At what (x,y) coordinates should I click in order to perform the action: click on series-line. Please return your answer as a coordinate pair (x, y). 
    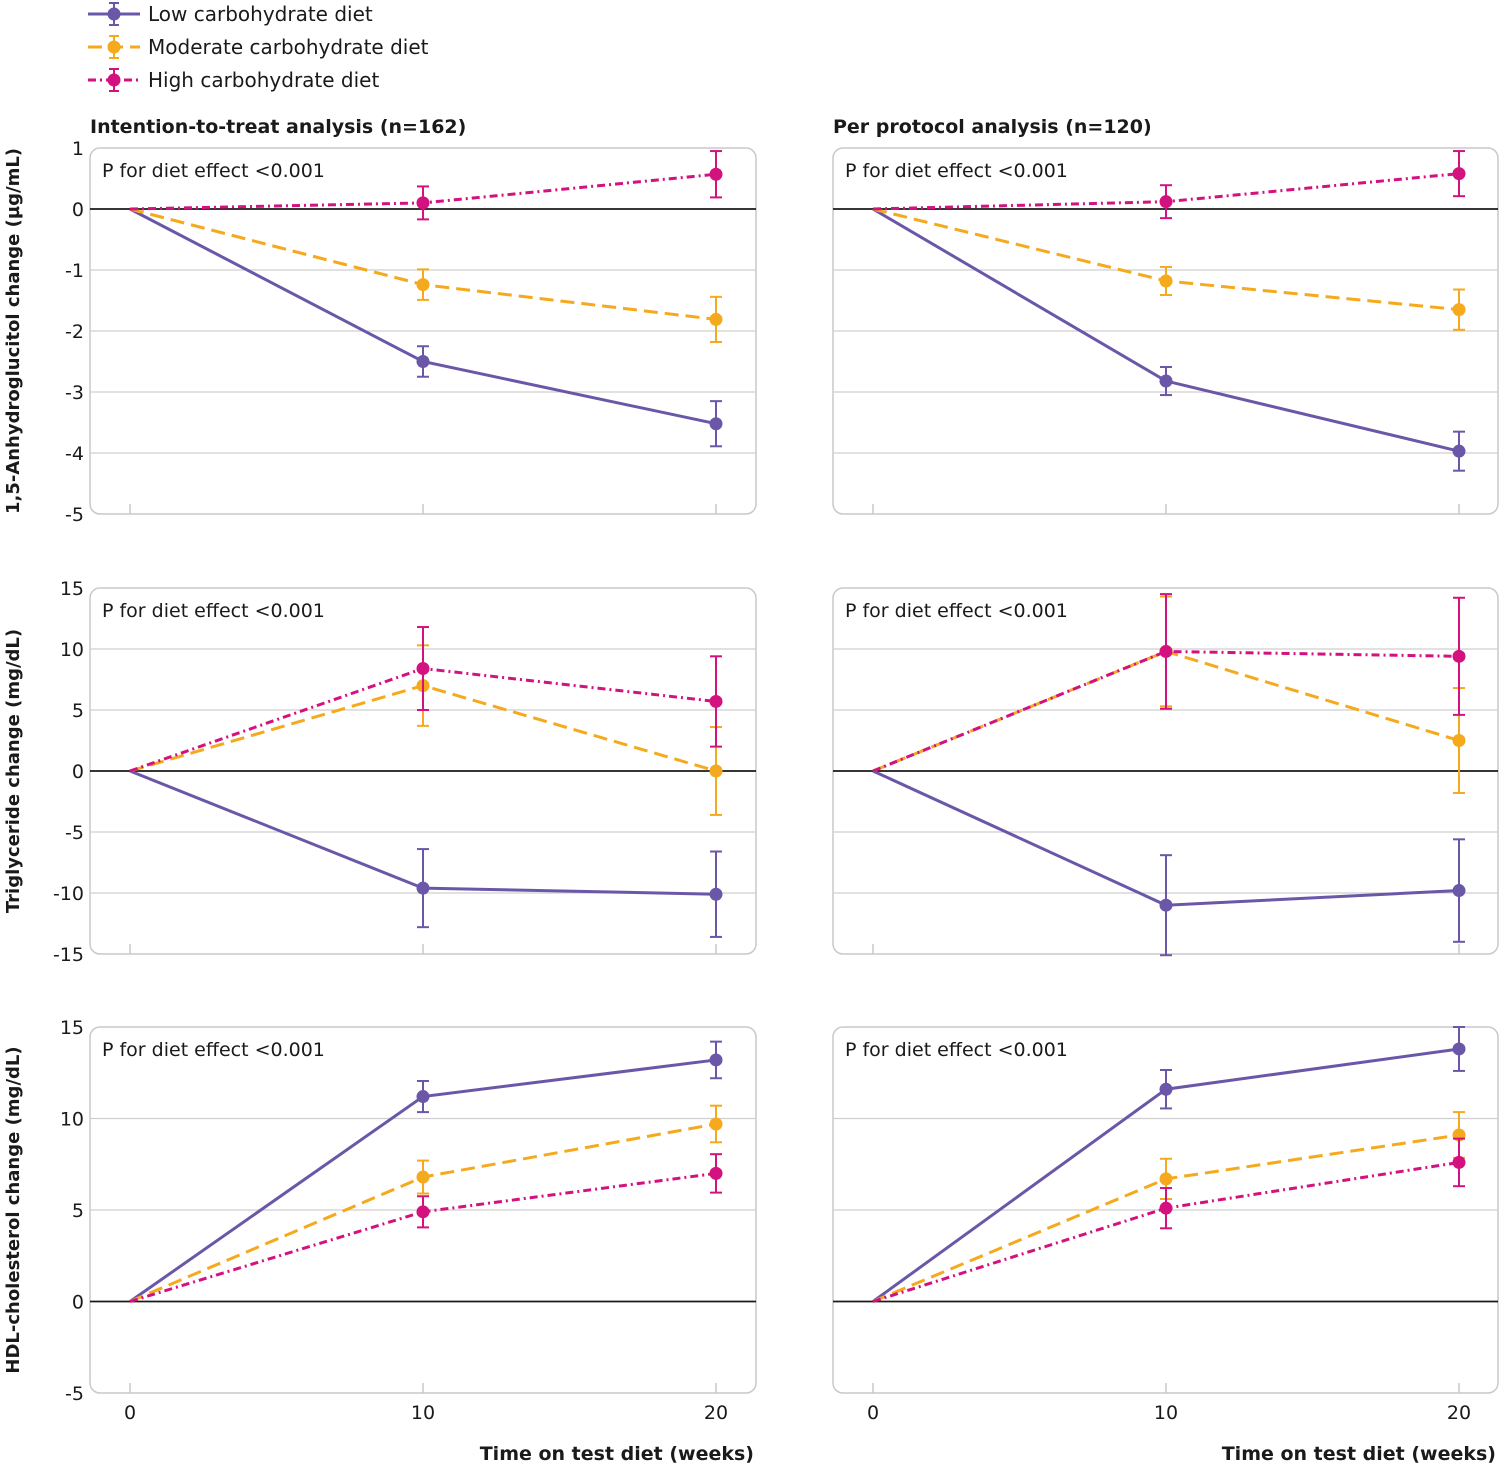
    Looking at the image, I should click on (1166, 711).